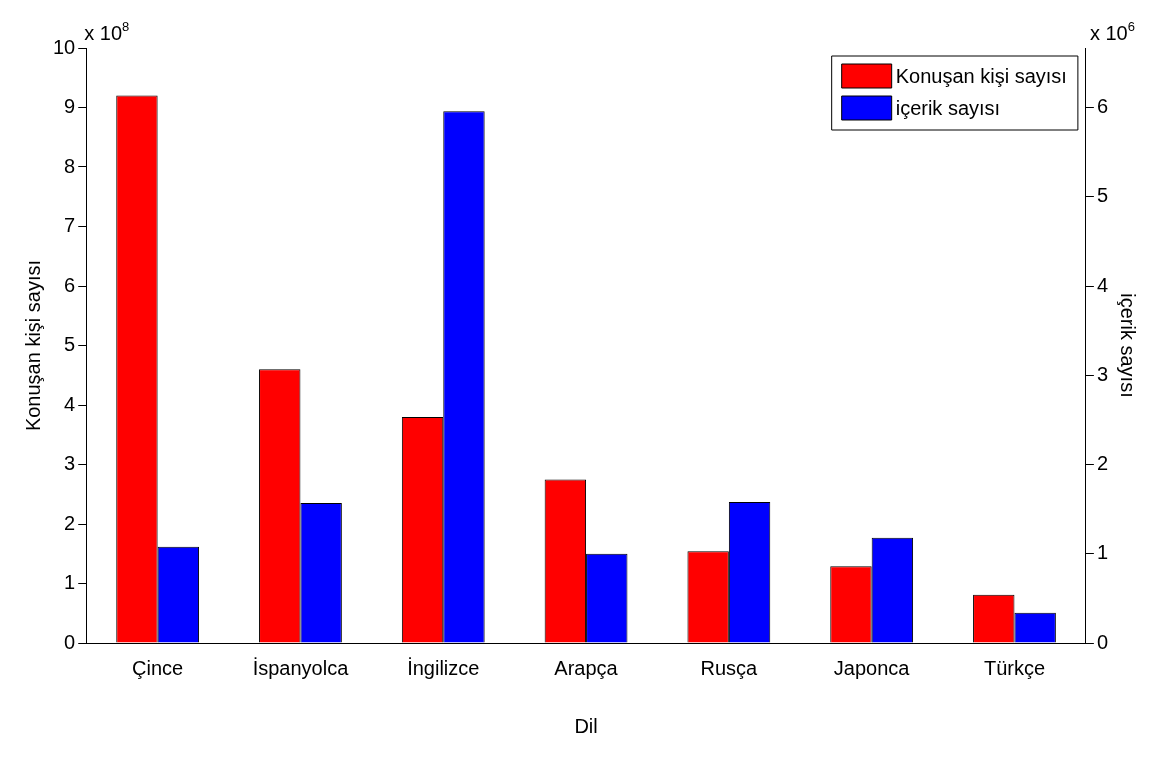 This screenshot has height=765, width=1165. Describe the element at coordinates (70, 463) in the screenshot. I see `y-tick-label: 3` at that location.